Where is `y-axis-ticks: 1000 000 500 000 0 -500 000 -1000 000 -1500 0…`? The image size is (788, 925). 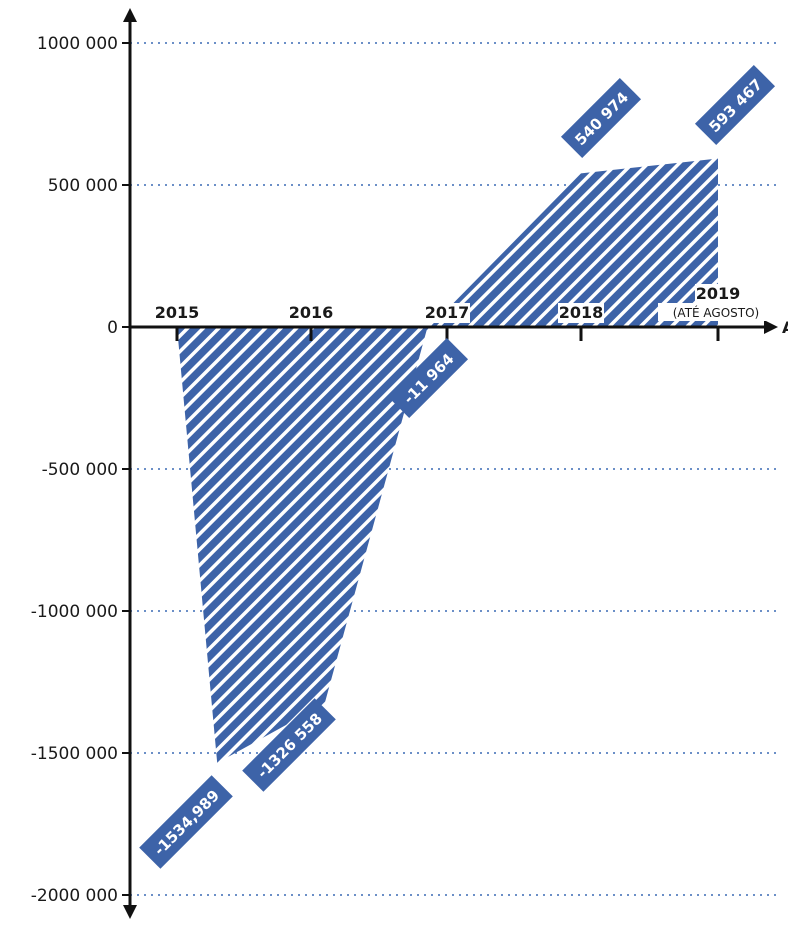 y-axis-ticks: 1000 000 500 000 0 -500 000 -1000 000 -1500 0… is located at coordinates (80, 470).